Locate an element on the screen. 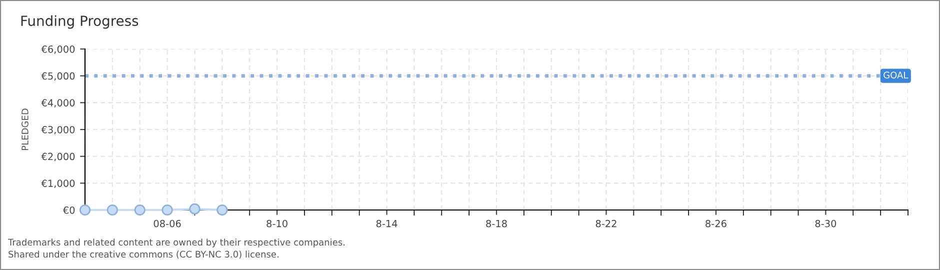  x-tick-label: 8-18 is located at coordinates (496, 224).